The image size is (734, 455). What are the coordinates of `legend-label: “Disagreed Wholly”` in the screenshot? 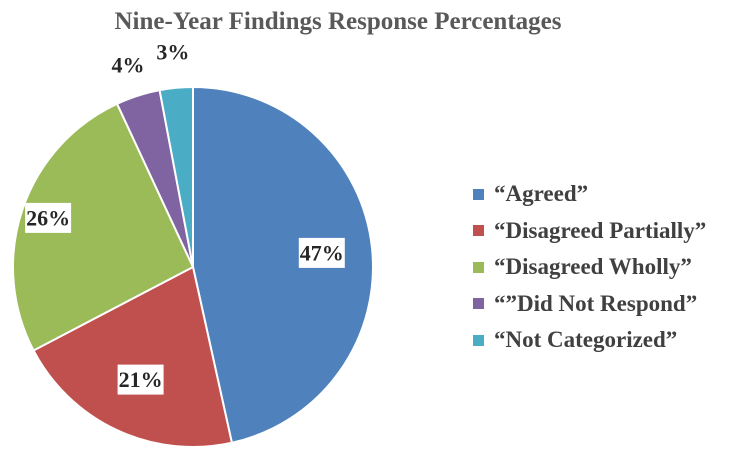 It's located at (593, 267).